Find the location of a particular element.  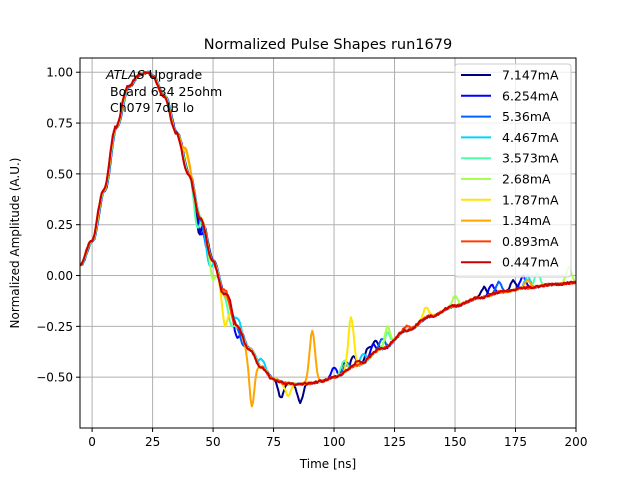

y-tick-label: 0.00 is located at coordinates (59, 276).